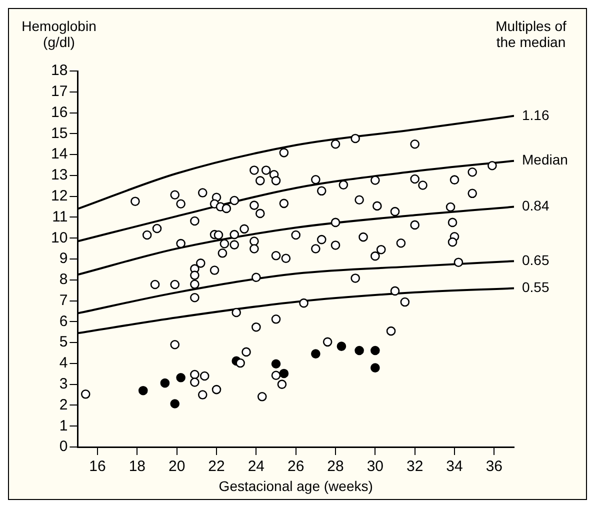 The height and width of the screenshot is (508, 595). Describe the element at coordinates (63, 425) in the screenshot. I see `y-tick-label: 1` at that location.